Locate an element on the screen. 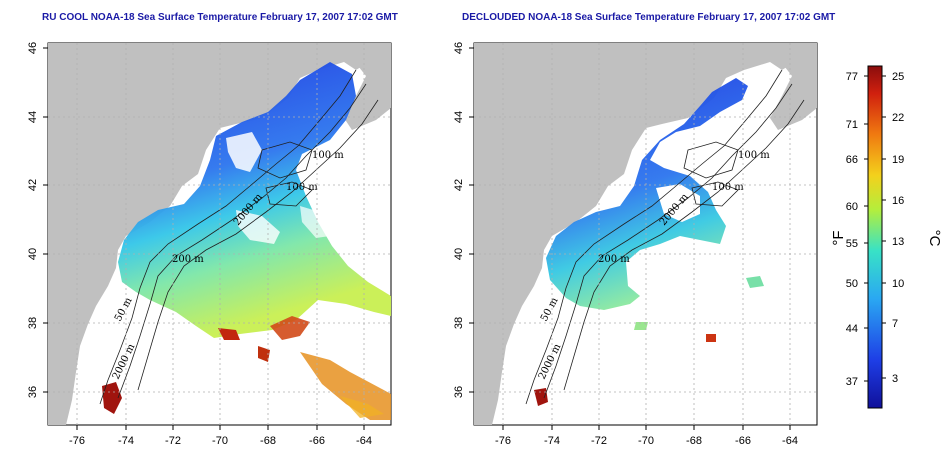 This screenshot has height=475, width=950. left-x-tick: -72 is located at coordinates (173, 441).